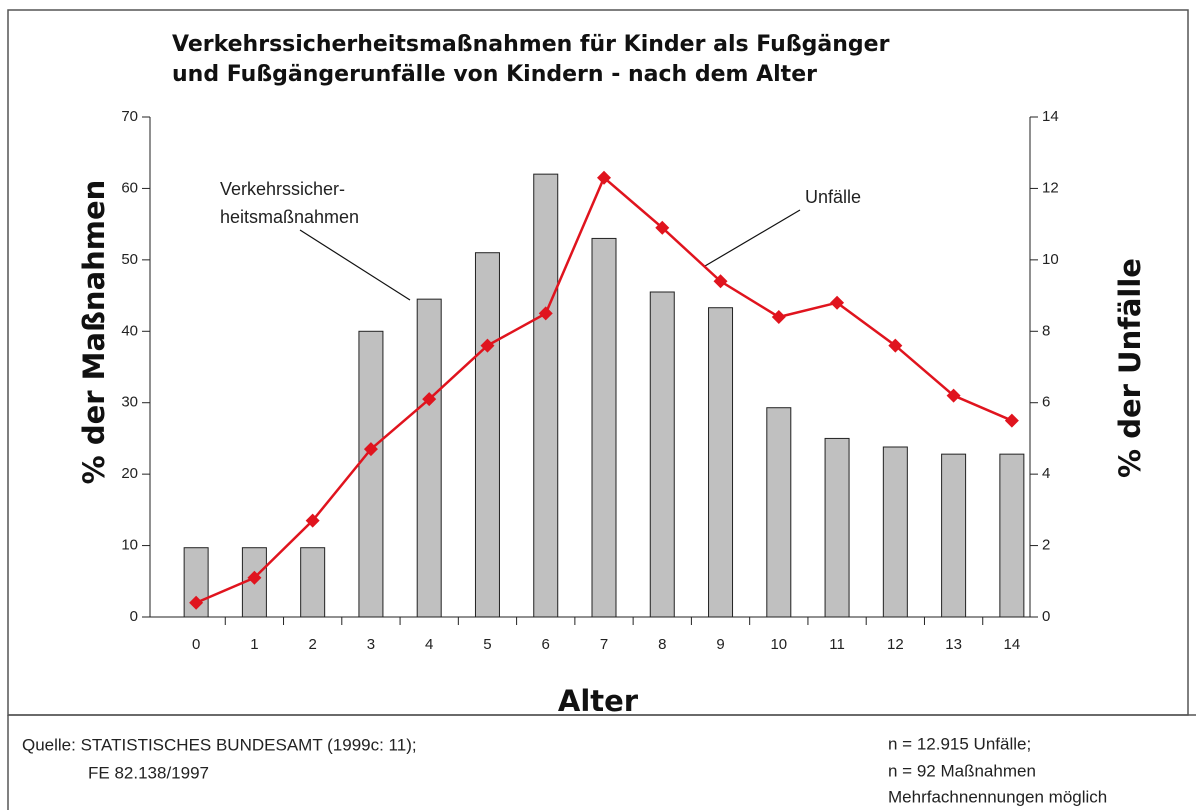  I want to click on x-tick-label: 5, so click(487, 644).